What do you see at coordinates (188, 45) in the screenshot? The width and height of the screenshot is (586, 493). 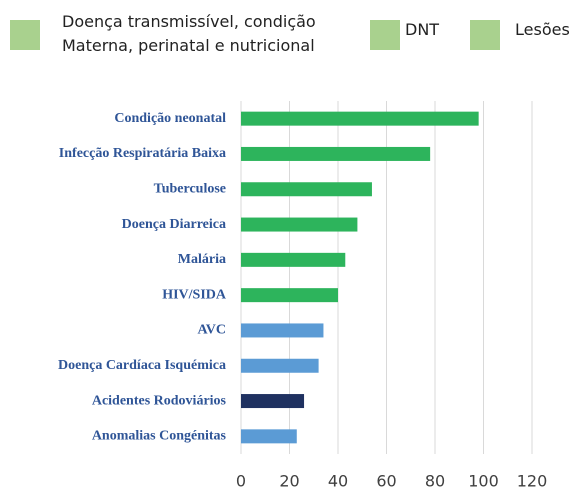 I see `legend-line: Materna, perinatal e nutricional` at bounding box center [188, 45].